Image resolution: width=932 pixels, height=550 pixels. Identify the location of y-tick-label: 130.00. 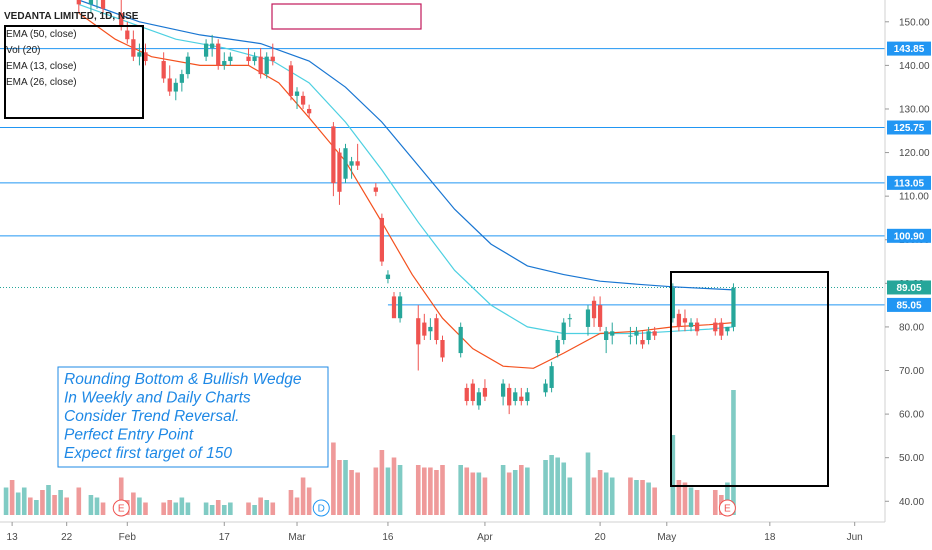
(914, 109).